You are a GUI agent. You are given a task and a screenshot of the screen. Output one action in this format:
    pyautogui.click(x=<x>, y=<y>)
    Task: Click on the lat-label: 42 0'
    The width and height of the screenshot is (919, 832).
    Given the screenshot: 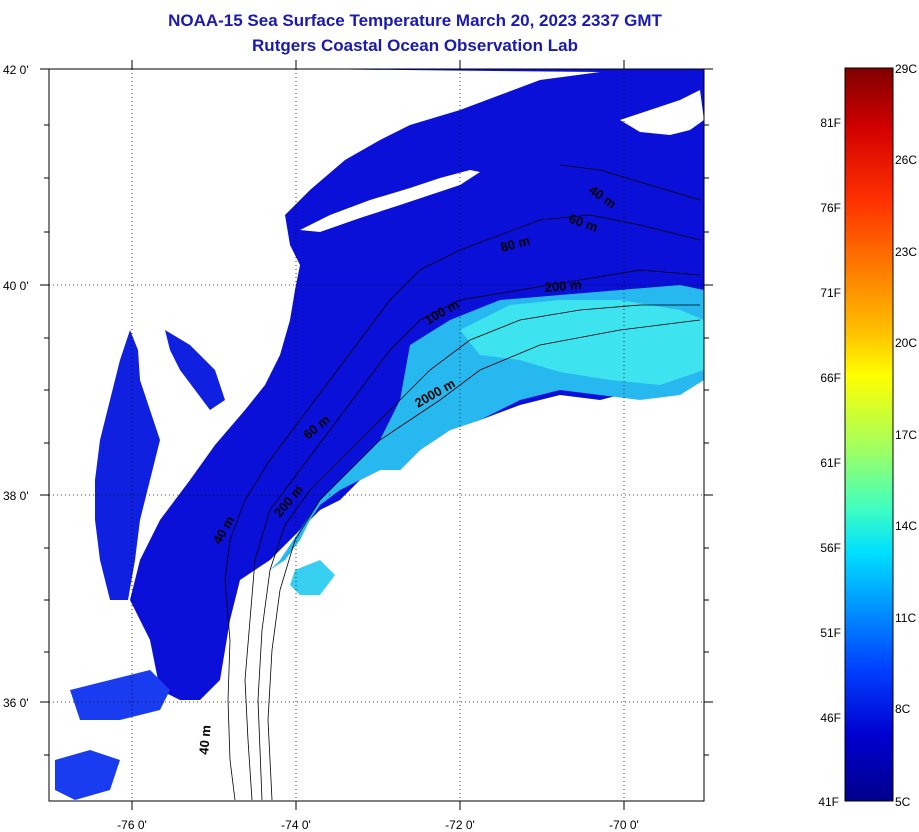 What is the action you would take?
    pyautogui.click(x=16, y=70)
    